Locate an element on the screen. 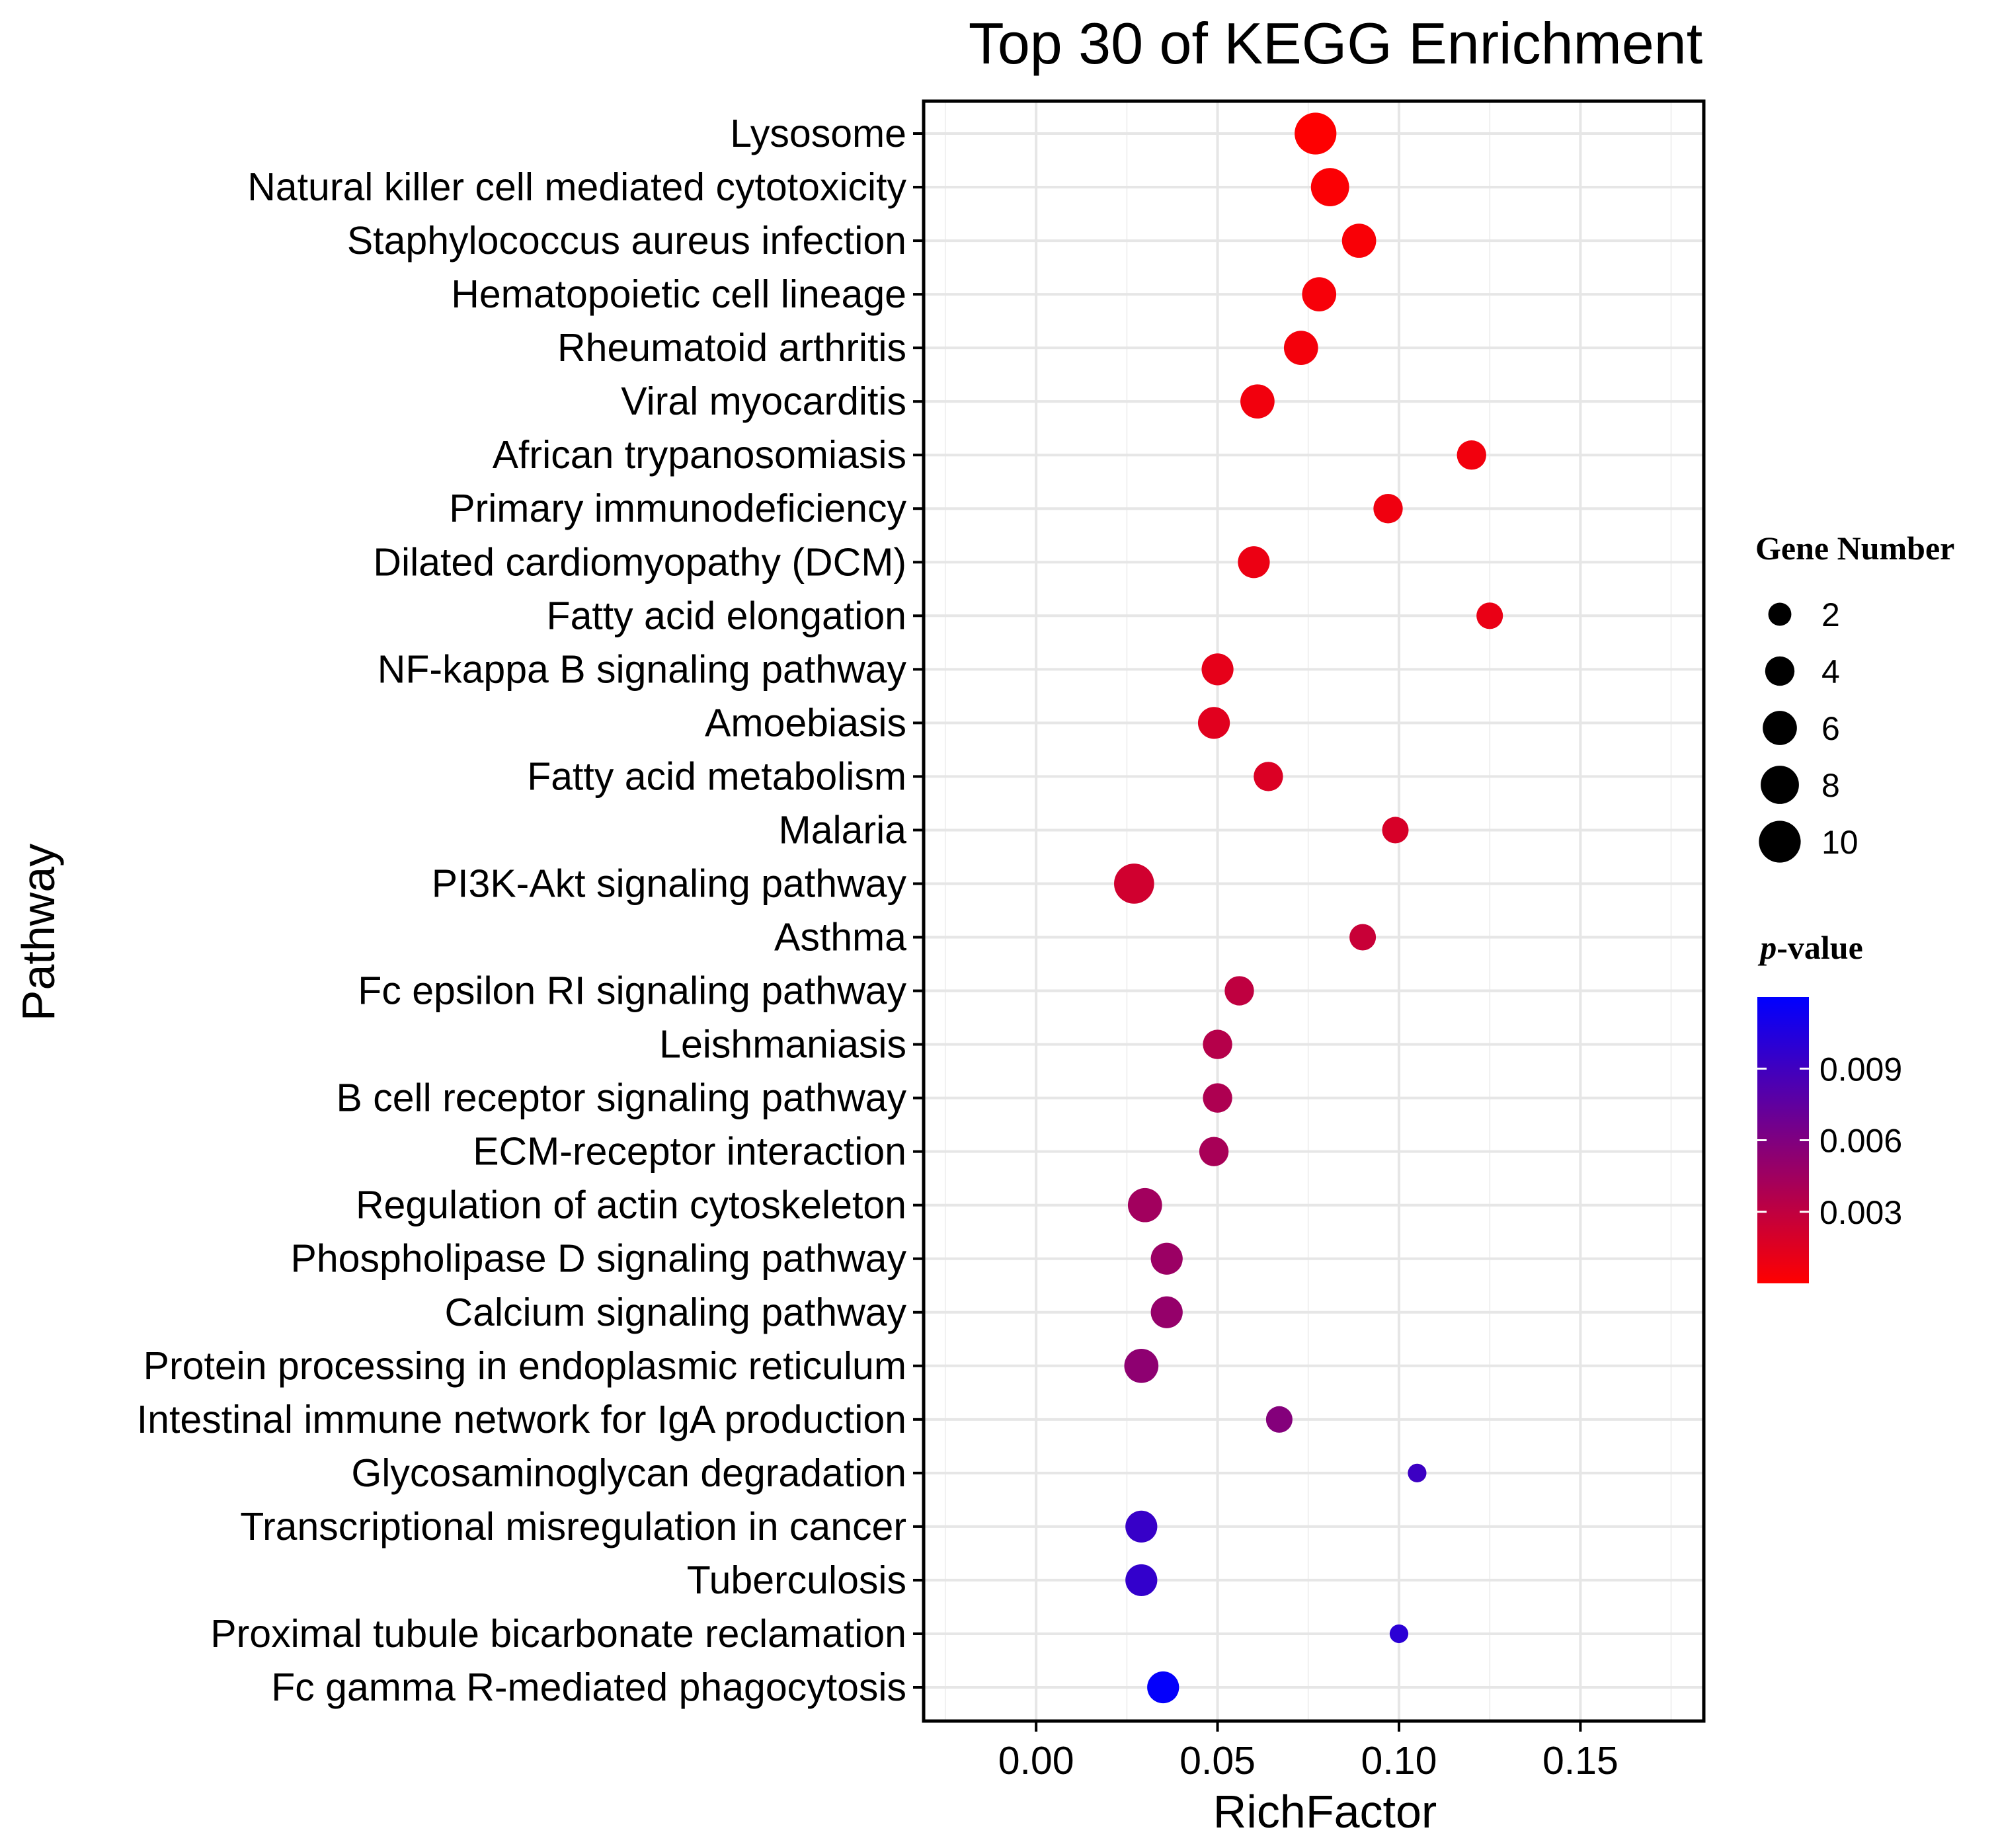 The image size is (1998, 1848). x-tick-label: 0.05 is located at coordinates (1217, 1761).